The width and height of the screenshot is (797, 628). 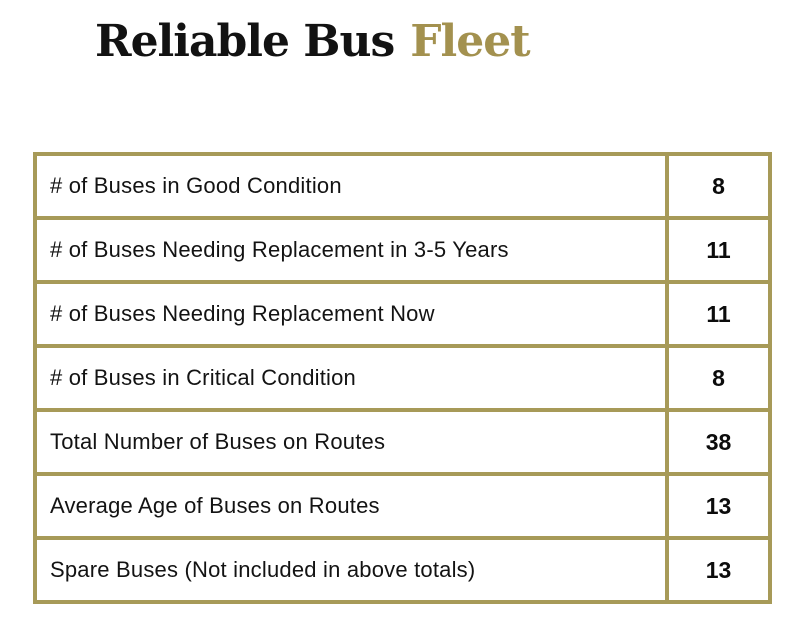 What do you see at coordinates (351, 378) in the screenshot?
I see `row-label: # of Buses in Critical Condition` at bounding box center [351, 378].